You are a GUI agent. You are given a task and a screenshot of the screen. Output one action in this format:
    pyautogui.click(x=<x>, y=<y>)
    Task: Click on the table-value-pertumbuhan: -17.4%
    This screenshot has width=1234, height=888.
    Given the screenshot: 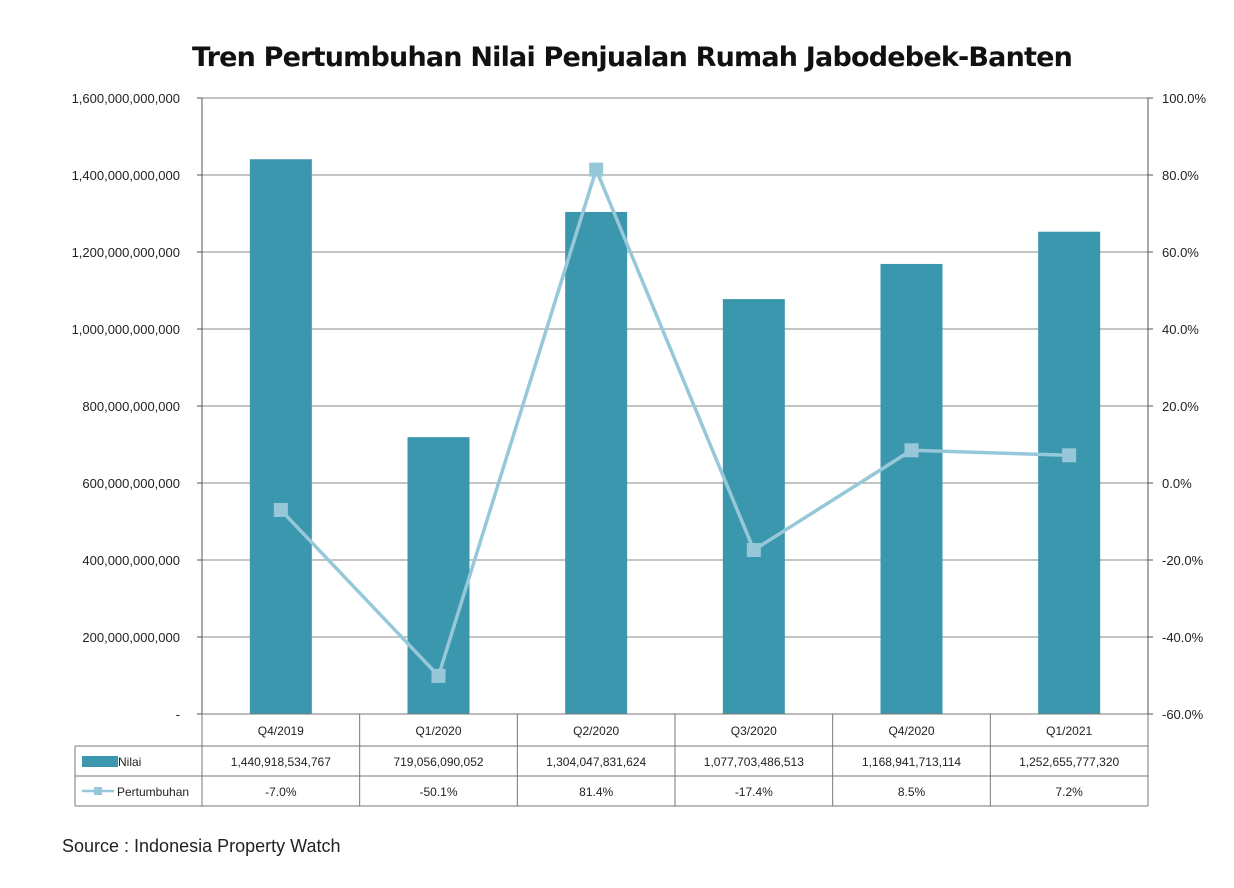 What is the action you would take?
    pyautogui.click(x=754, y=792)
    